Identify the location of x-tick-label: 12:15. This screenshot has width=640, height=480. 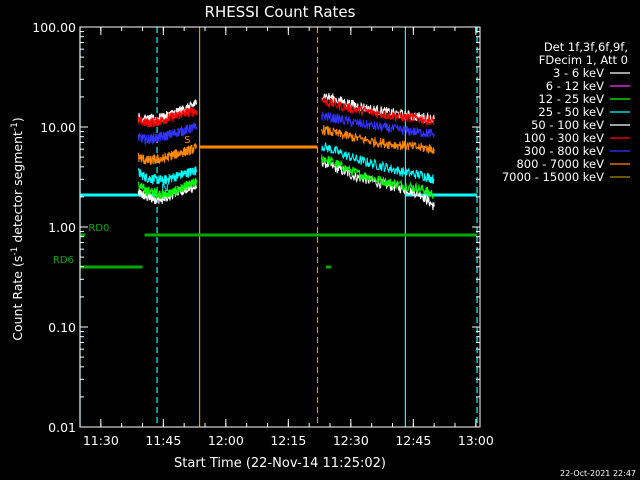
(288, 440).